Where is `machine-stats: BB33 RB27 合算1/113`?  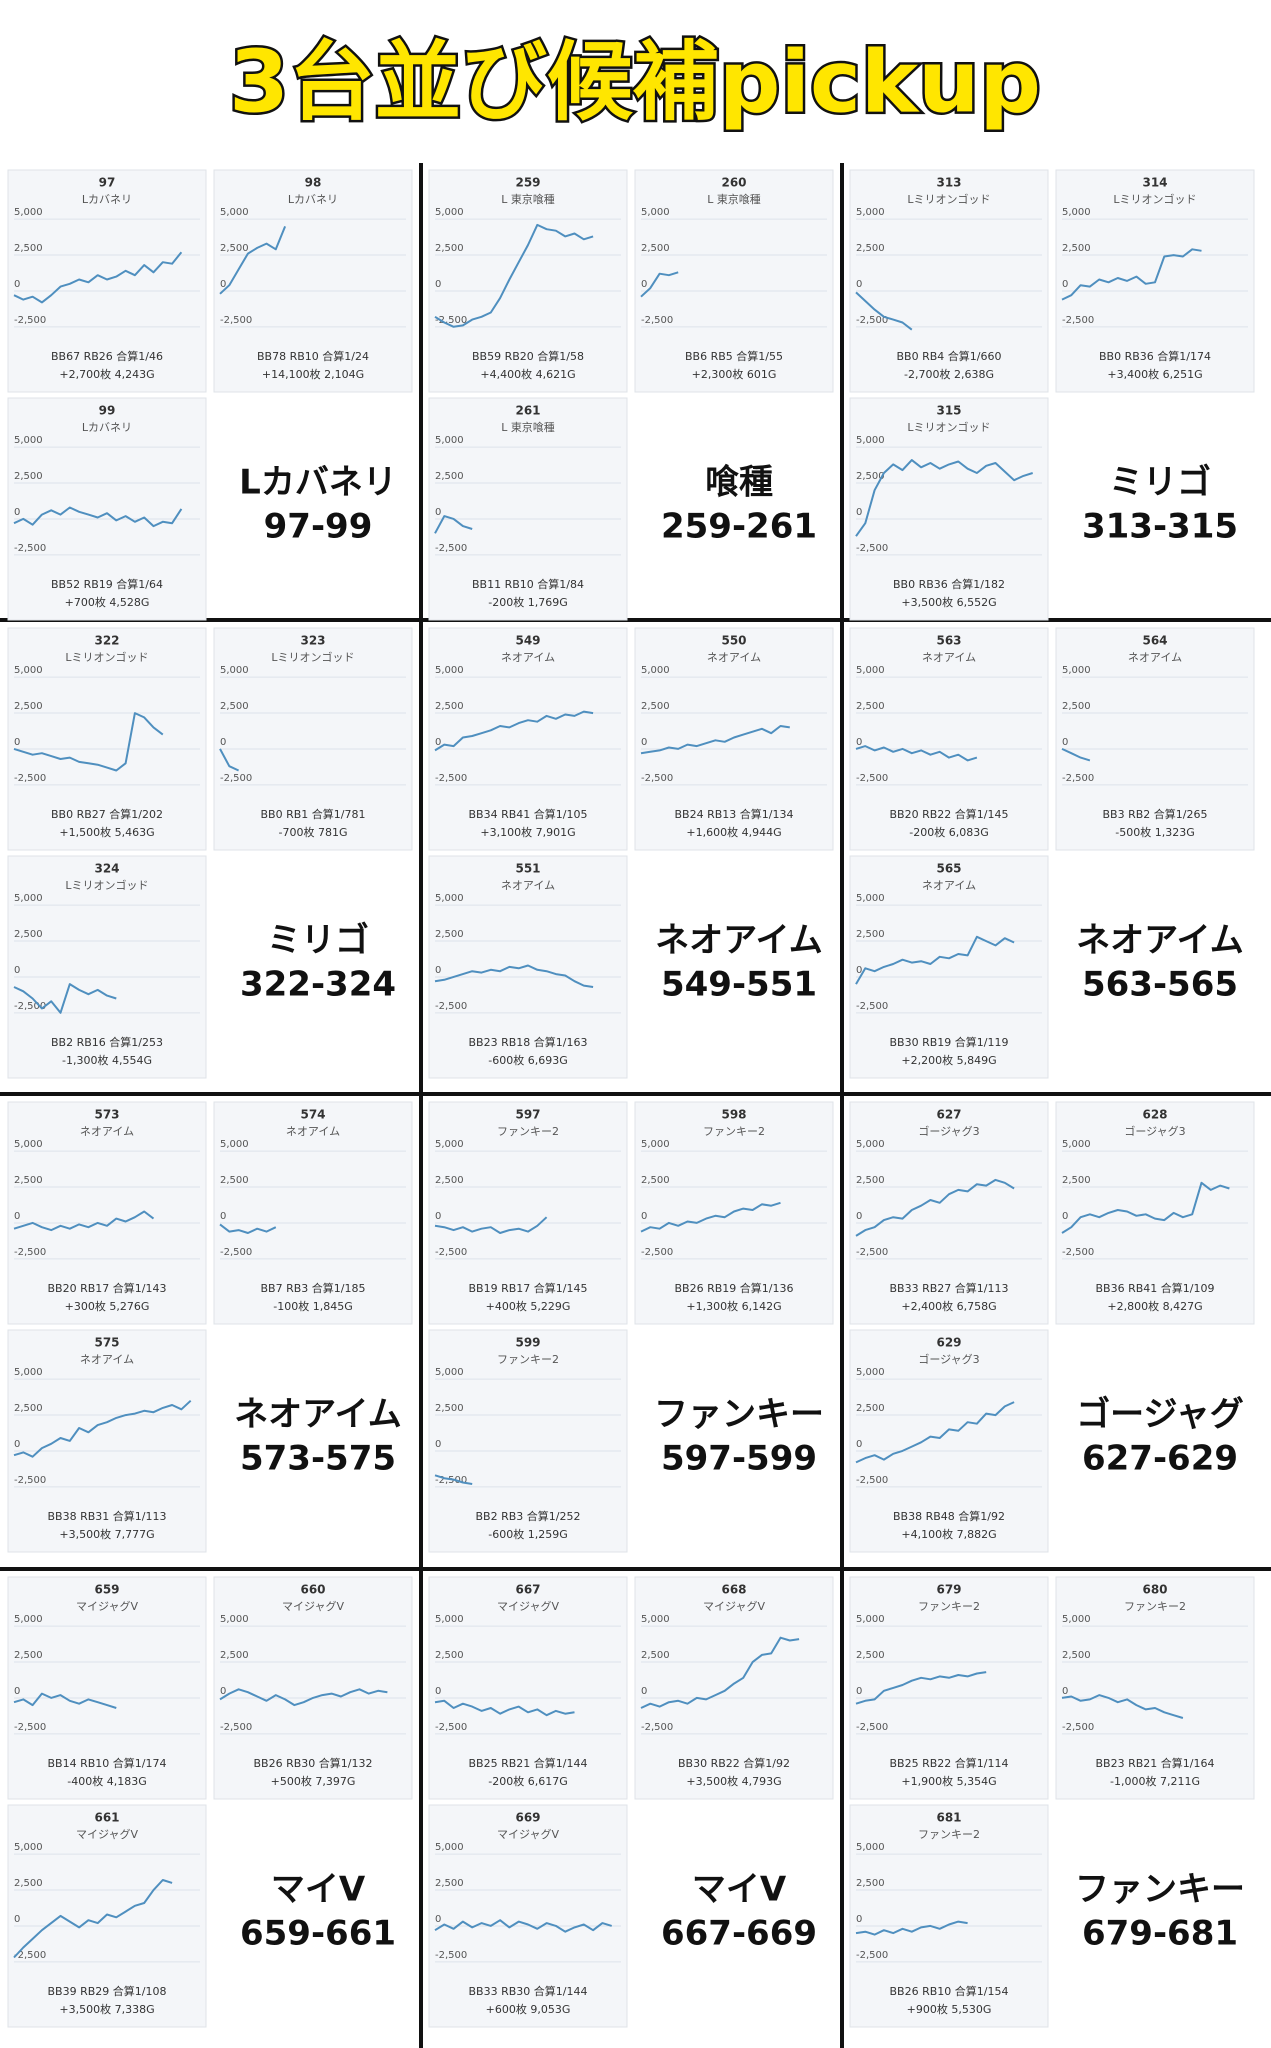 machine-stats: BB33 RB27 合算1/113 is located at coordinates (949, 1288).